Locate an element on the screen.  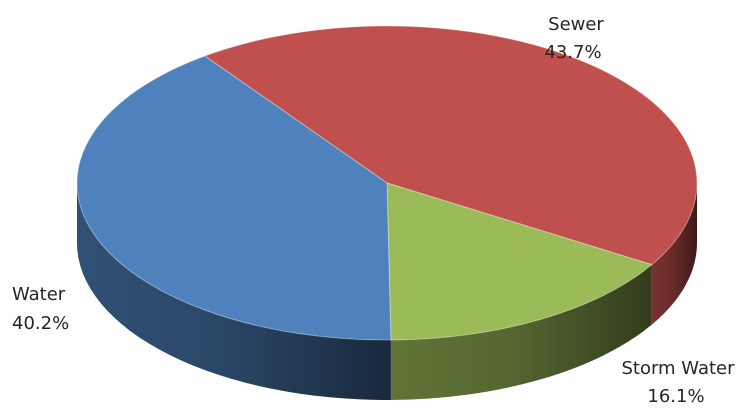
slice-label-name-storm-water: Storm Water is located at coordinates (678, 368).